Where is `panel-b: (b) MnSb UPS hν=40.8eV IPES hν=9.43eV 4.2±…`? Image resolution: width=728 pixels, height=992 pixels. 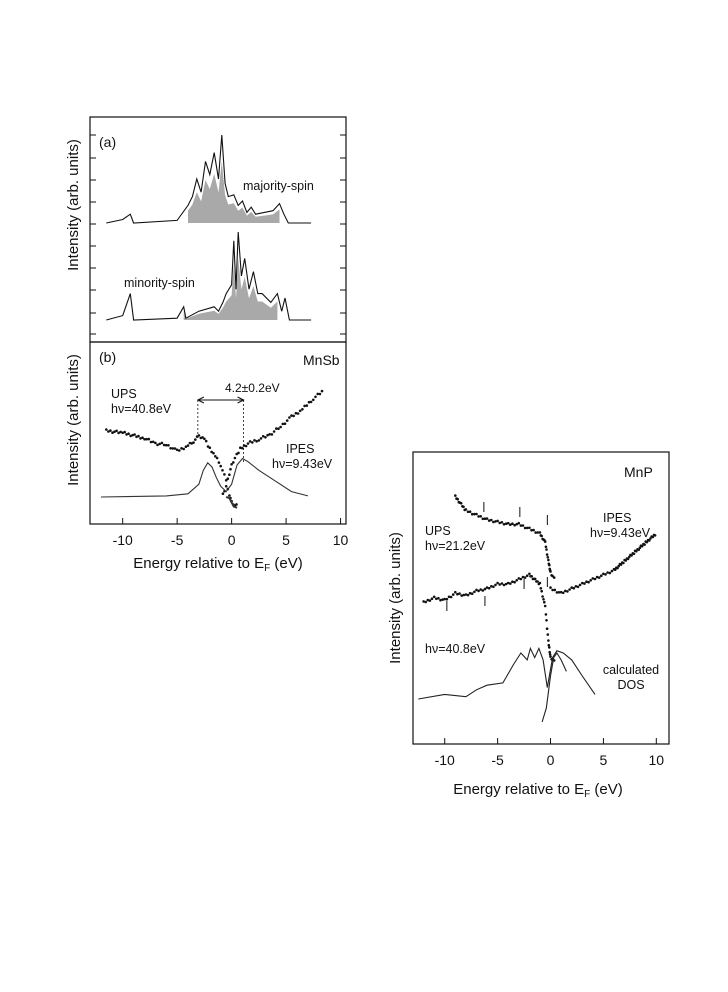 panel-b: (b) MnSb UPS hν=40.8eV IPES hν=9.43eV 4.2±… is located at coordinates (219, 457).